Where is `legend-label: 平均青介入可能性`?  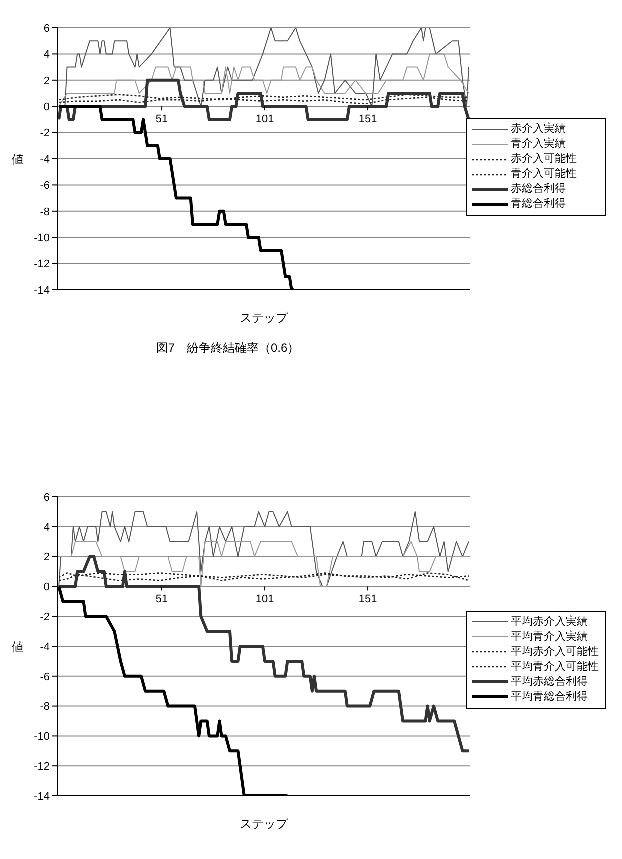 legend-label: 平均青介入可能性 is located at coordinates (555, 667).